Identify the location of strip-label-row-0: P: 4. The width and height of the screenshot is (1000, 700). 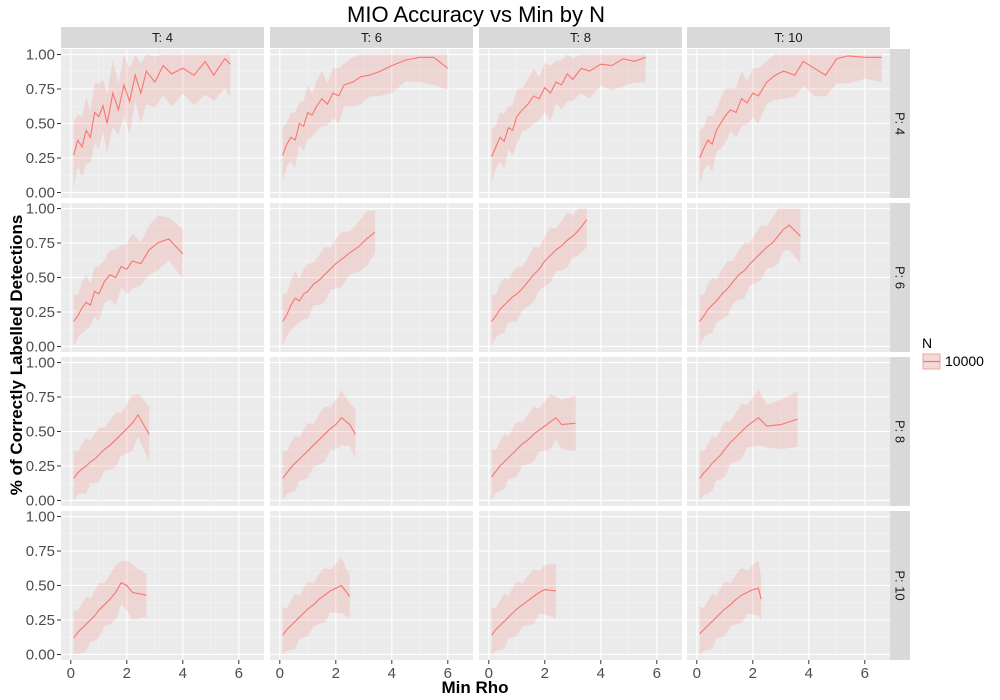
(900, 123).